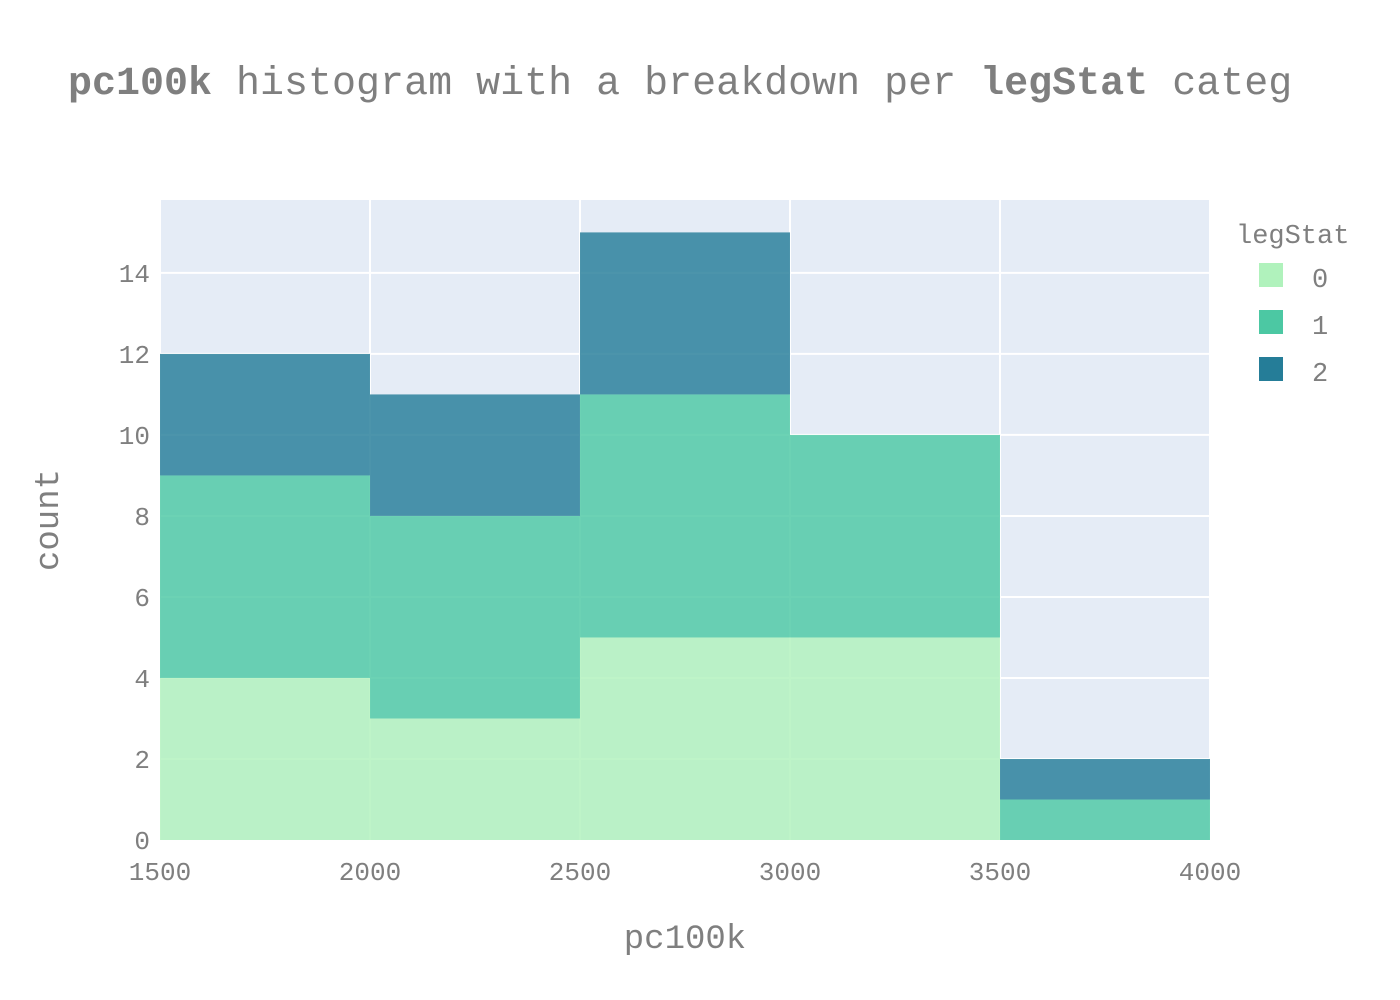 The height and width of the screenshot is (1000, 1400). What do you see at coordinates (1320, 328) in the screenshot?
I see `legend-item-label: 1` at bounding box center [1320, 328].